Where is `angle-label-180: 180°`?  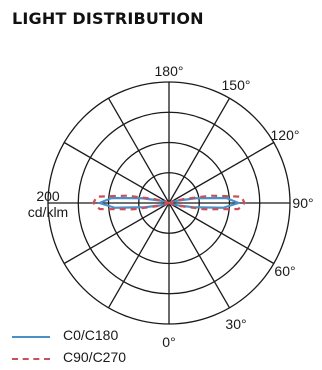
angle-label-180: 180° is located at coordinates (169, 71).